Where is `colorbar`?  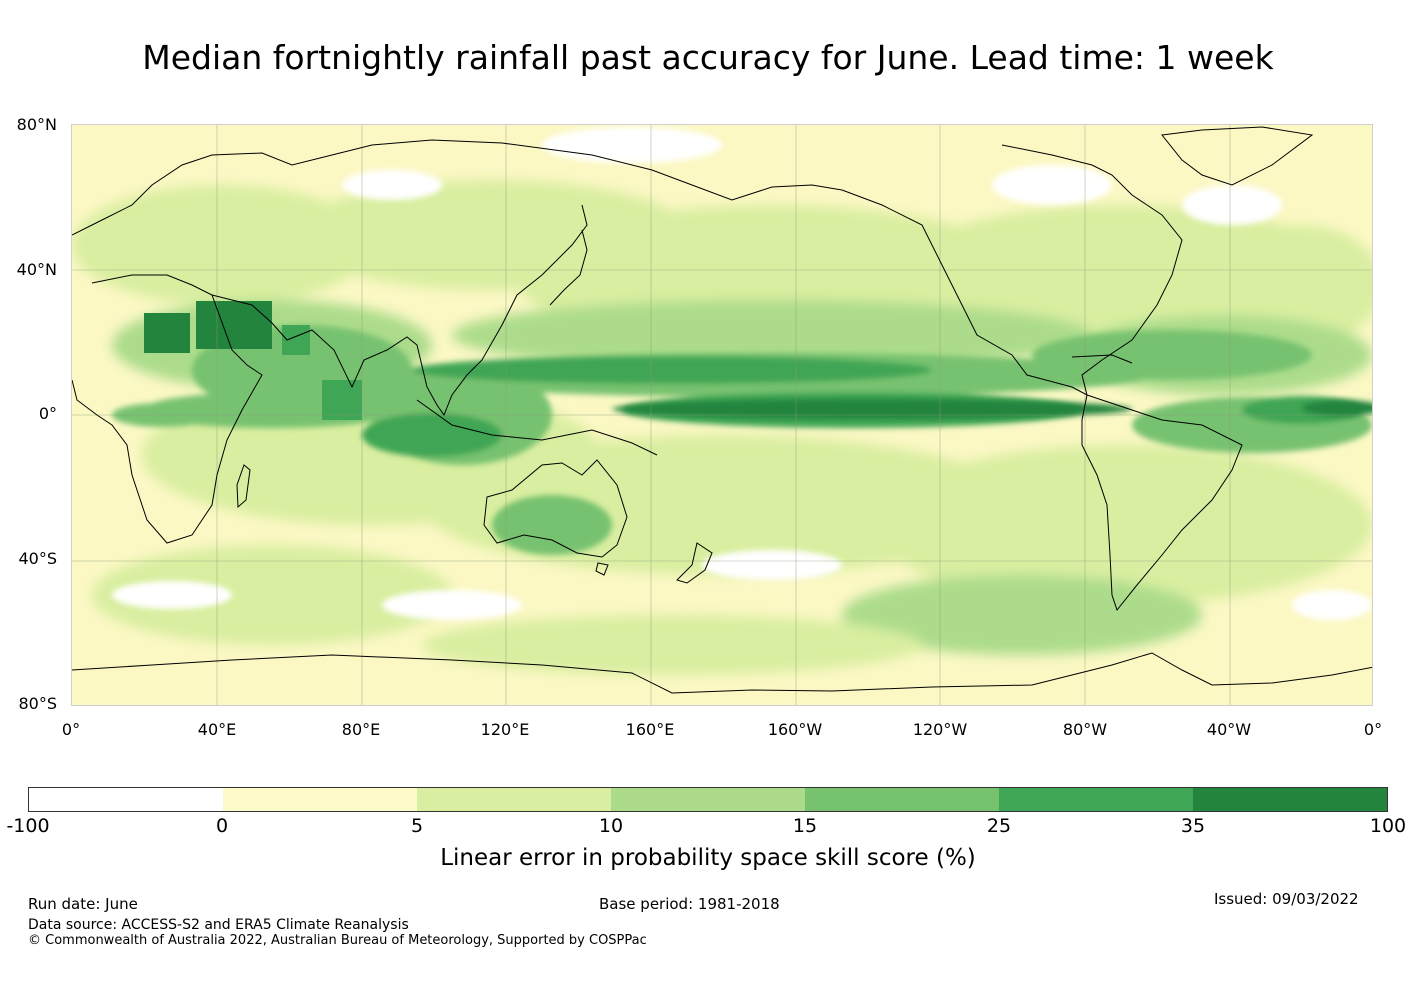 colorbar is located at coordinates (708, 799).